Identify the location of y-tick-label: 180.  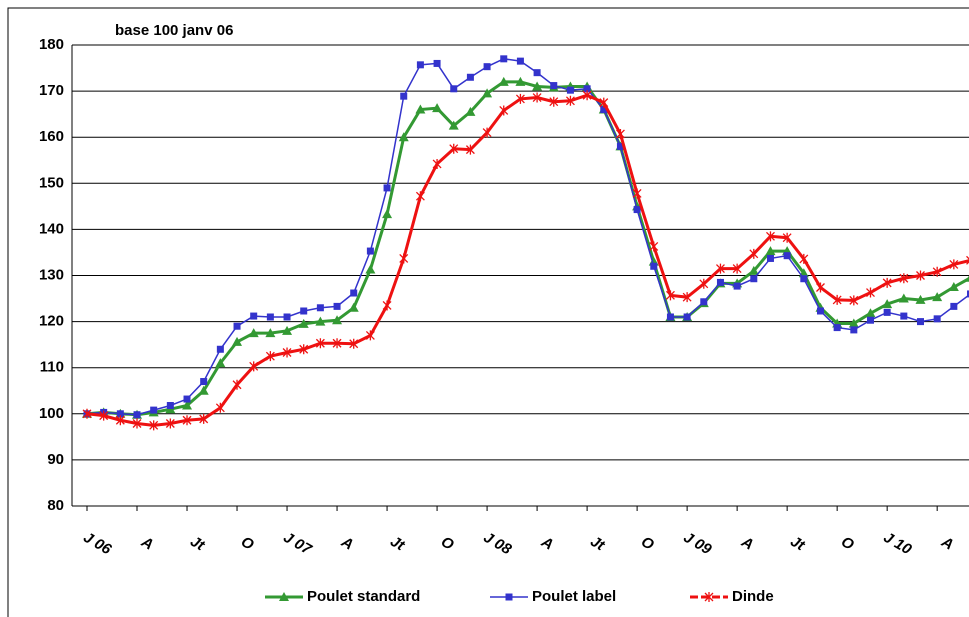
(51, 44).